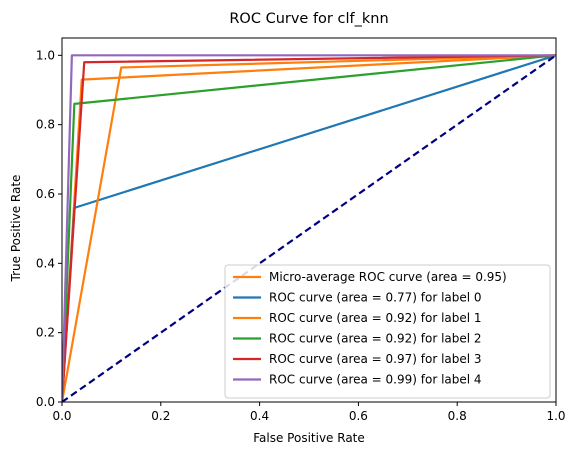  Describe the element at coordinates (375, 359) in the screenshot. I see `legend-entry-label: ROC curve (area = 0.97) for label 3` at that location.